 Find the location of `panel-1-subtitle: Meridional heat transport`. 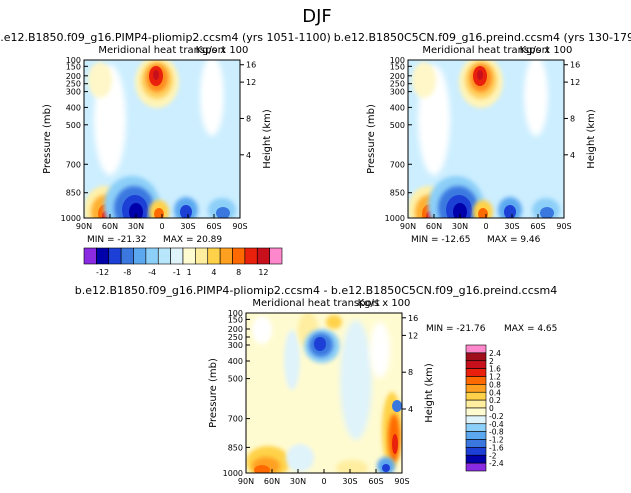

panel-1-subtitle: Meridional heat transport is located at coordinates (161, 50).